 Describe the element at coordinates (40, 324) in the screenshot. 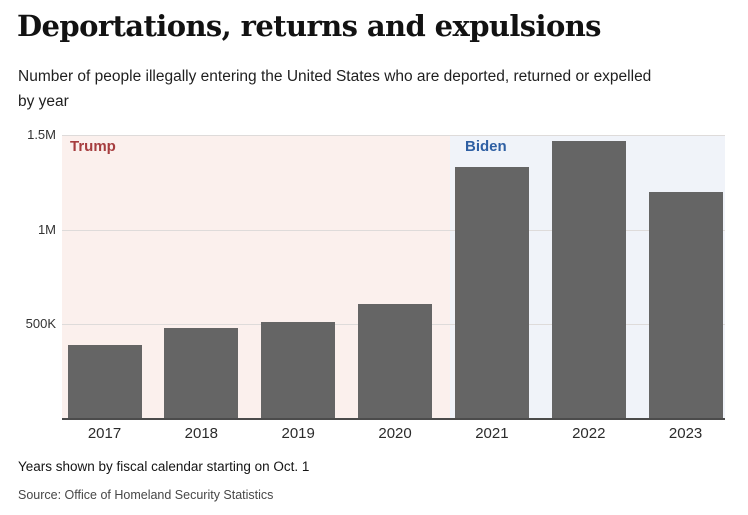

I see `y-tick-label: 500K` at that location.